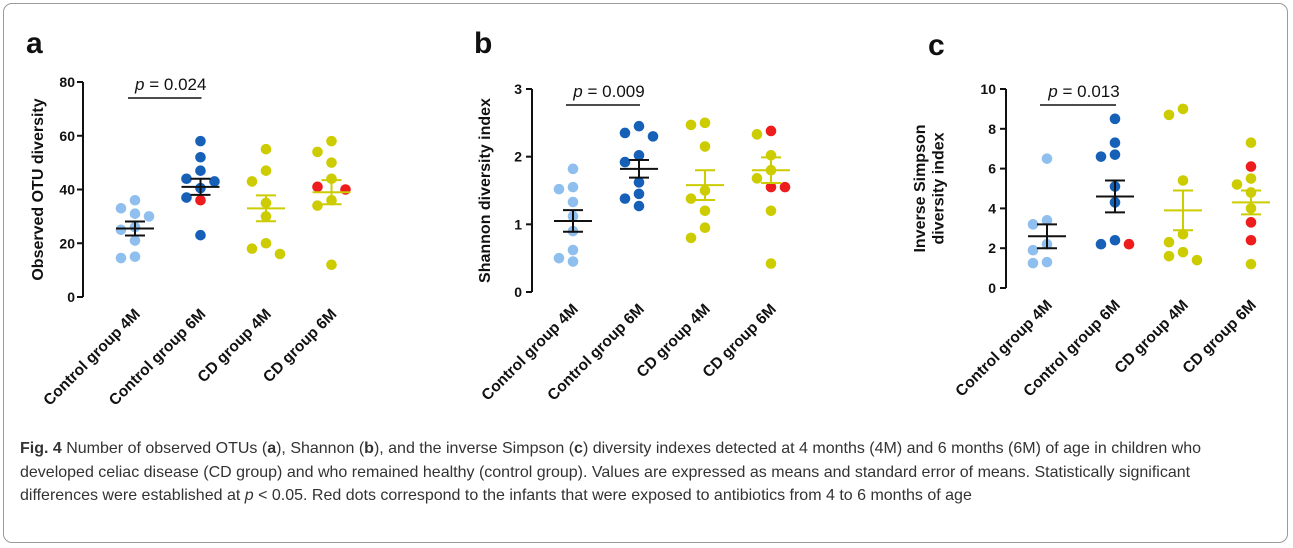  I want to click on significance-p-value: = 0.024, so click(176, 84).